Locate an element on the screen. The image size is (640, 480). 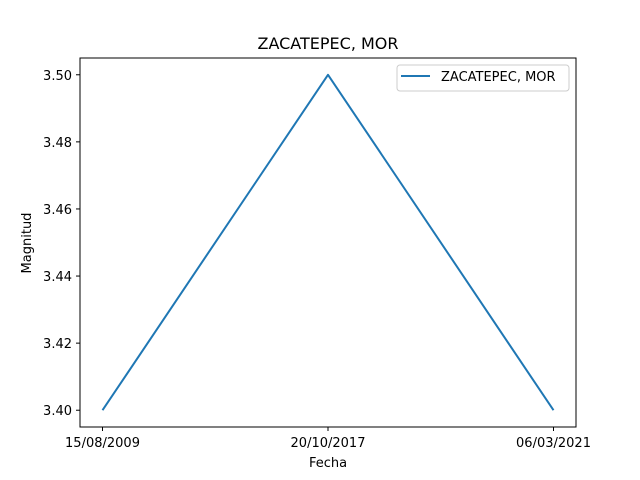
y-tick-label: 3.50 is located at coordinates (57, 76).